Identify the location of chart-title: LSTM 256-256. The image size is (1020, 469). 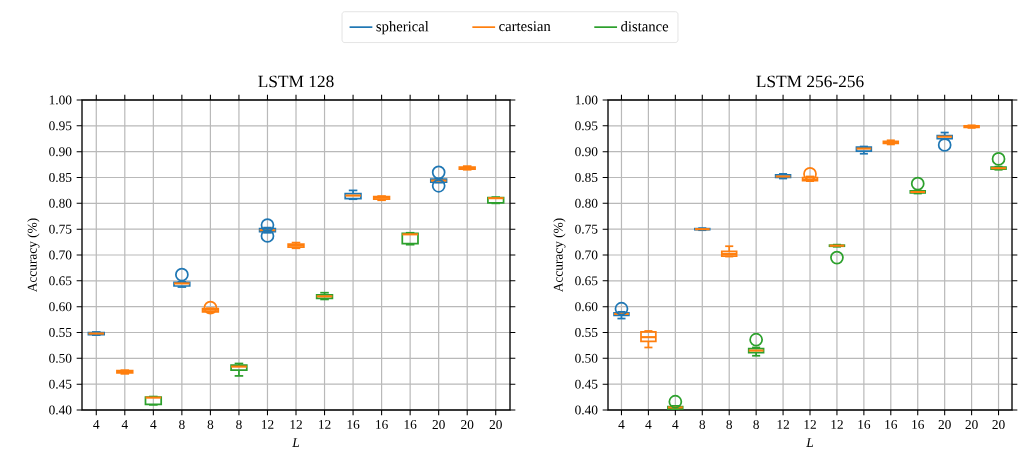
(810, 81).